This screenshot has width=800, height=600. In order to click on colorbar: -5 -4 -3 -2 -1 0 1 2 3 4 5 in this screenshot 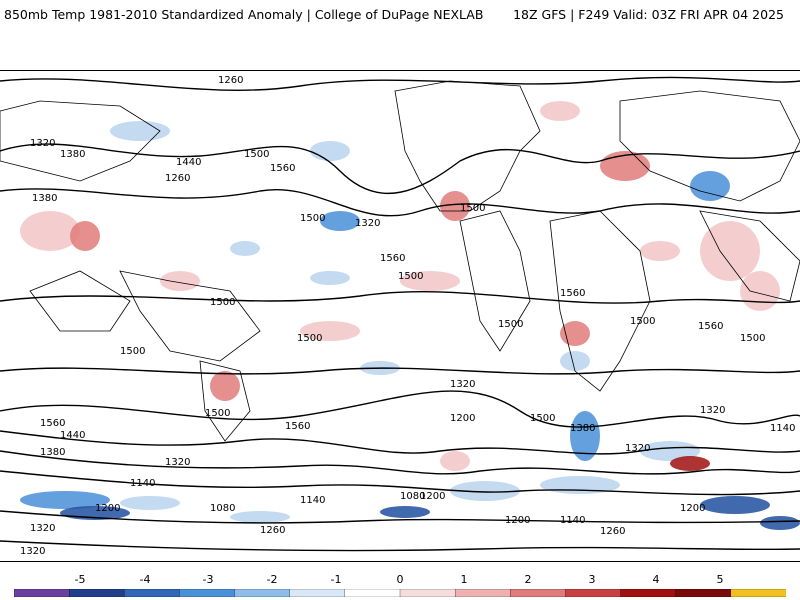, I will do `click(400, 585)`.